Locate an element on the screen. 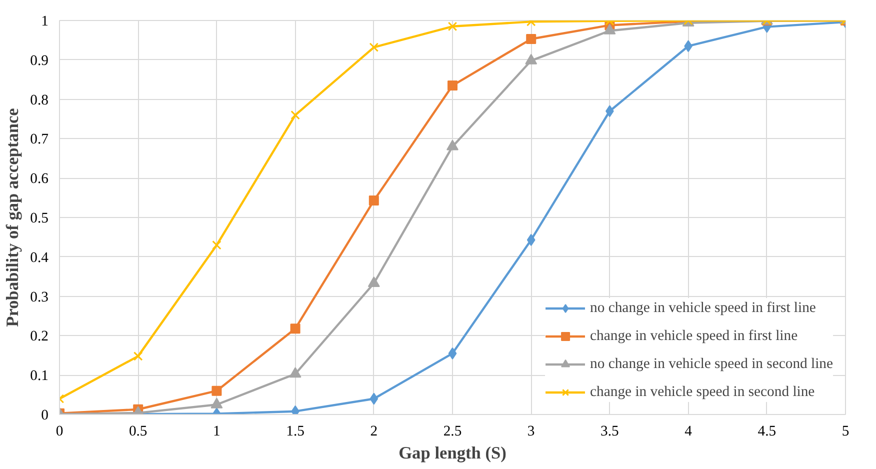 This screenshot has height=469, width=876. x-tick-label: 4 is located at coordinates (688, 432).